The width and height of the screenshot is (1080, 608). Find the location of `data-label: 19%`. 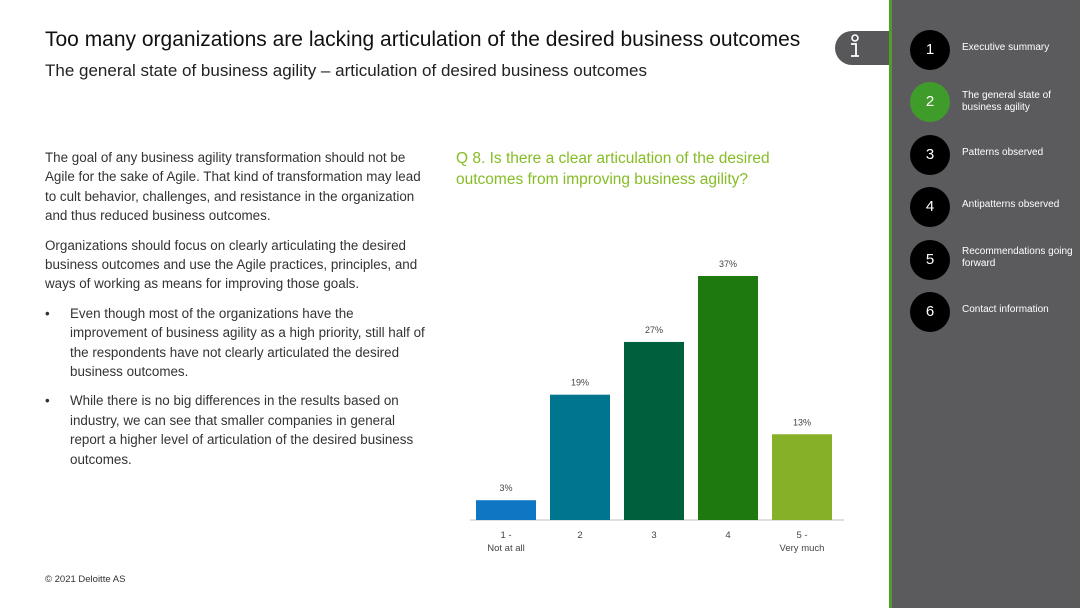

data-label: 19% is located at coordinates (580, 383).